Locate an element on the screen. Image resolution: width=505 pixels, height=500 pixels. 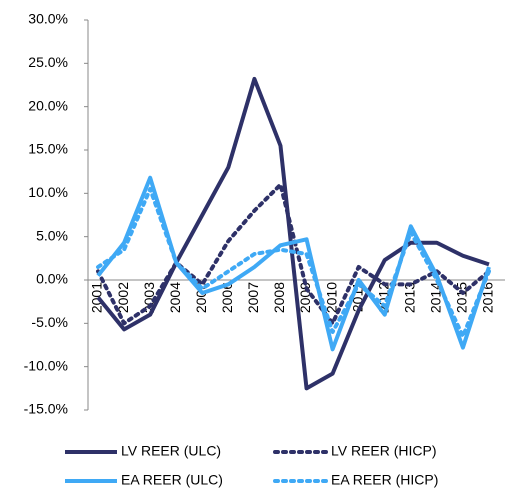
y-tick-label: 0.0% is located at coordinates (52, 279).